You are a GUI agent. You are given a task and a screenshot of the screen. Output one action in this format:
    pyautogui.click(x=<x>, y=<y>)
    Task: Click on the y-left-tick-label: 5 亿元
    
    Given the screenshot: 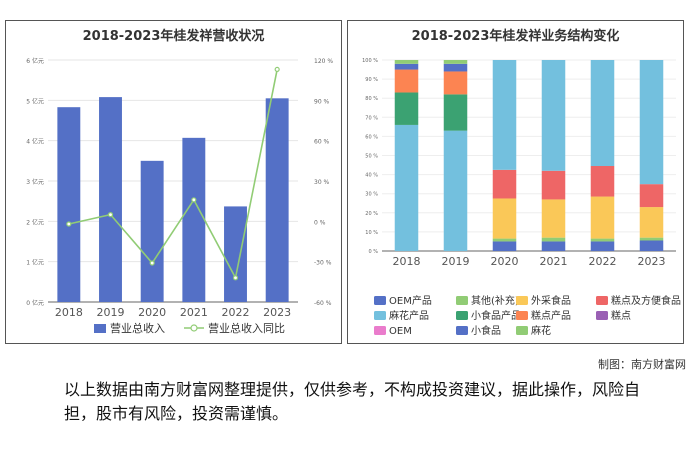 What is the action you would take?
    pyautogui.click(x=35, y=101)
    